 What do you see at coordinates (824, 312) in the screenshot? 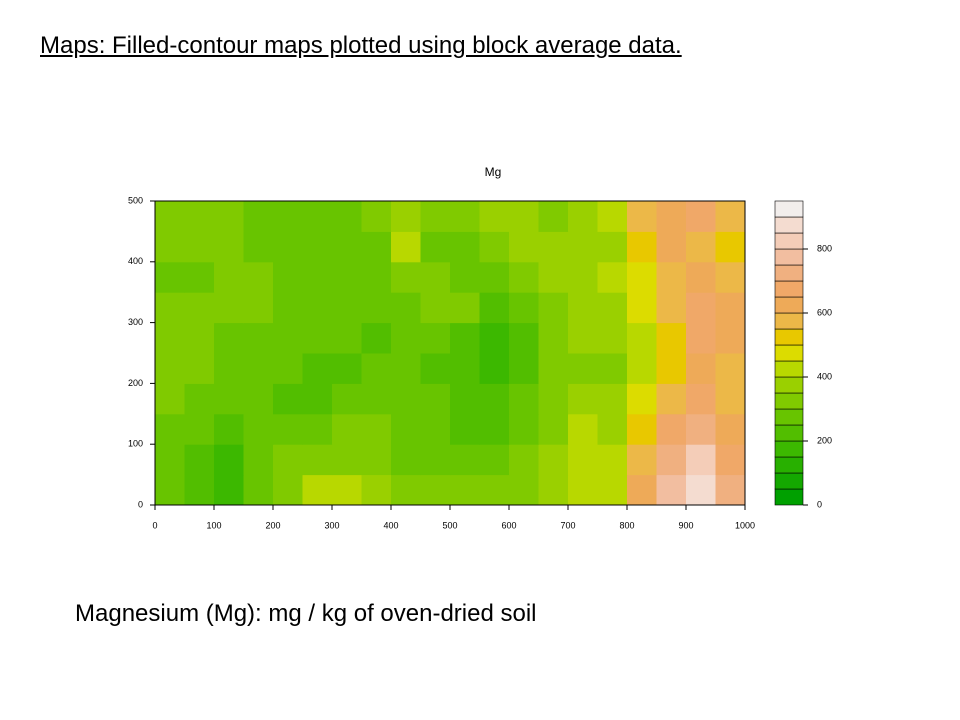
I see `colorbar-tick-label: 600` at bounding box center [824, 312].